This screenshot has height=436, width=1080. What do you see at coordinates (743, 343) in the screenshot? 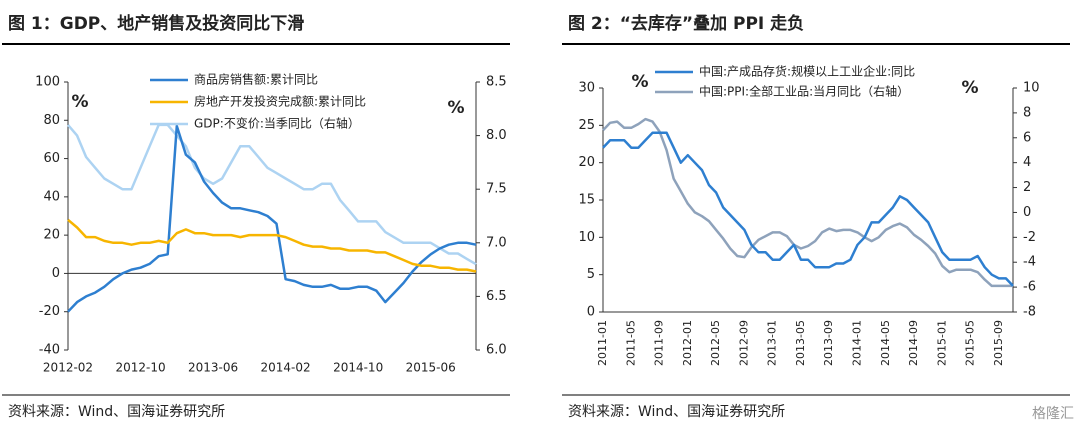
I see `x-tick-label: 2012-09` at bounding box center [743, 343].